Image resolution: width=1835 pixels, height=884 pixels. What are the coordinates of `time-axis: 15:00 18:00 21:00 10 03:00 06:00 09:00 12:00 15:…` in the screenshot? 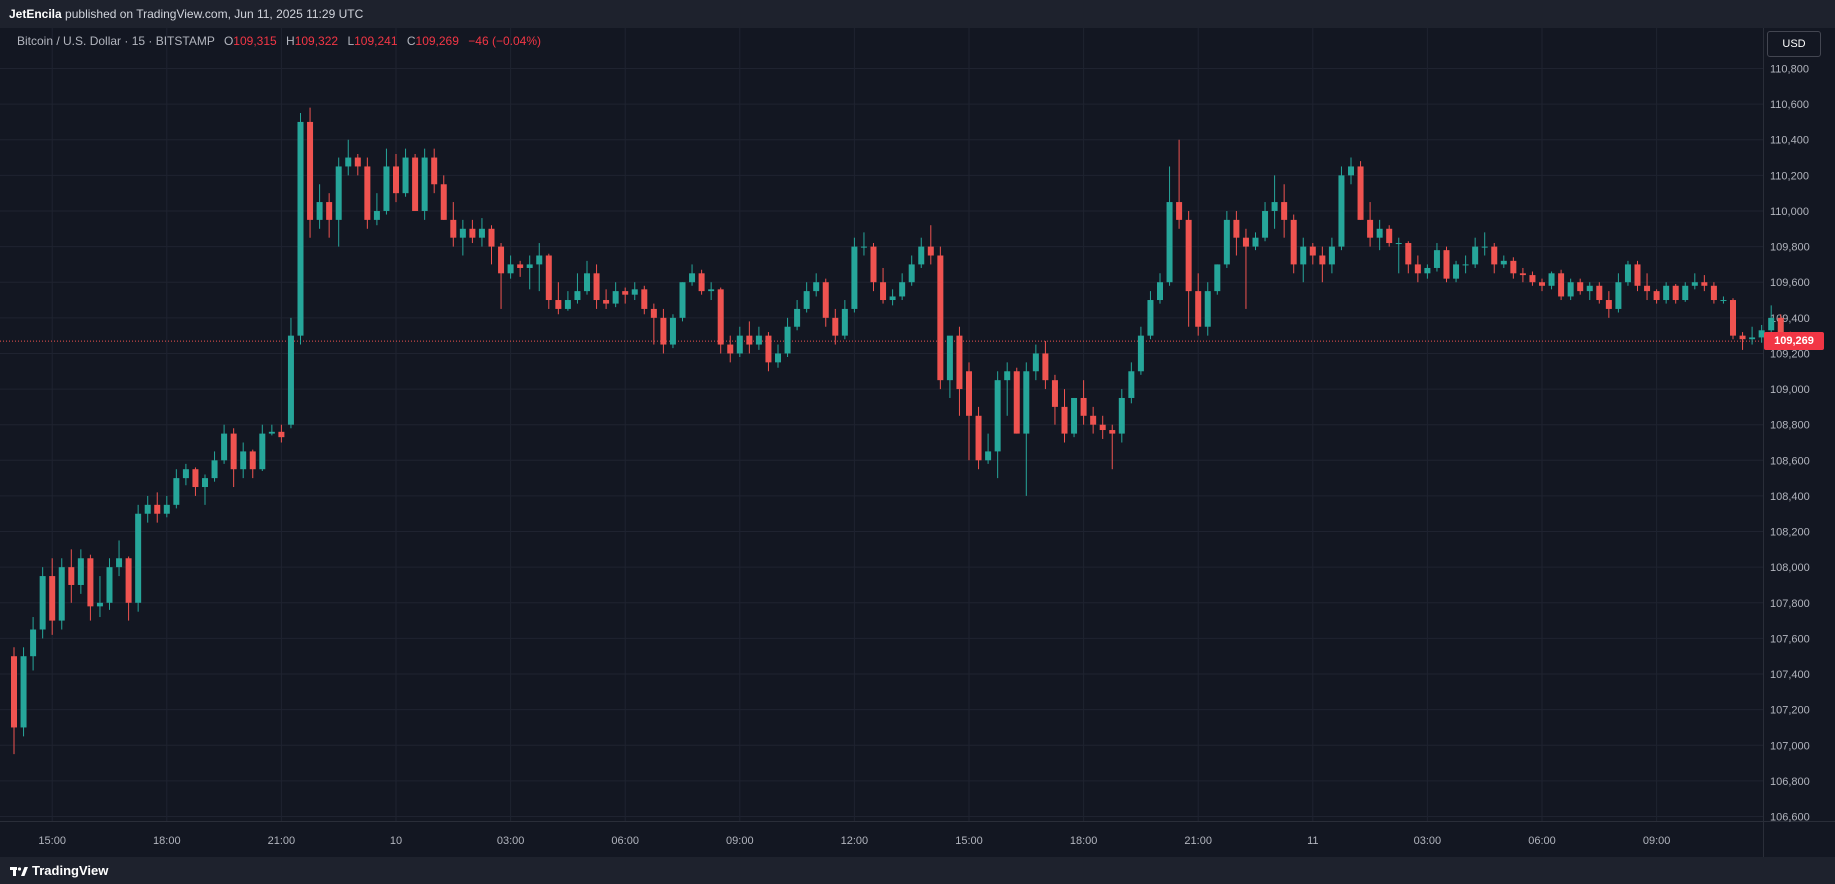 It's located at (854, 841).